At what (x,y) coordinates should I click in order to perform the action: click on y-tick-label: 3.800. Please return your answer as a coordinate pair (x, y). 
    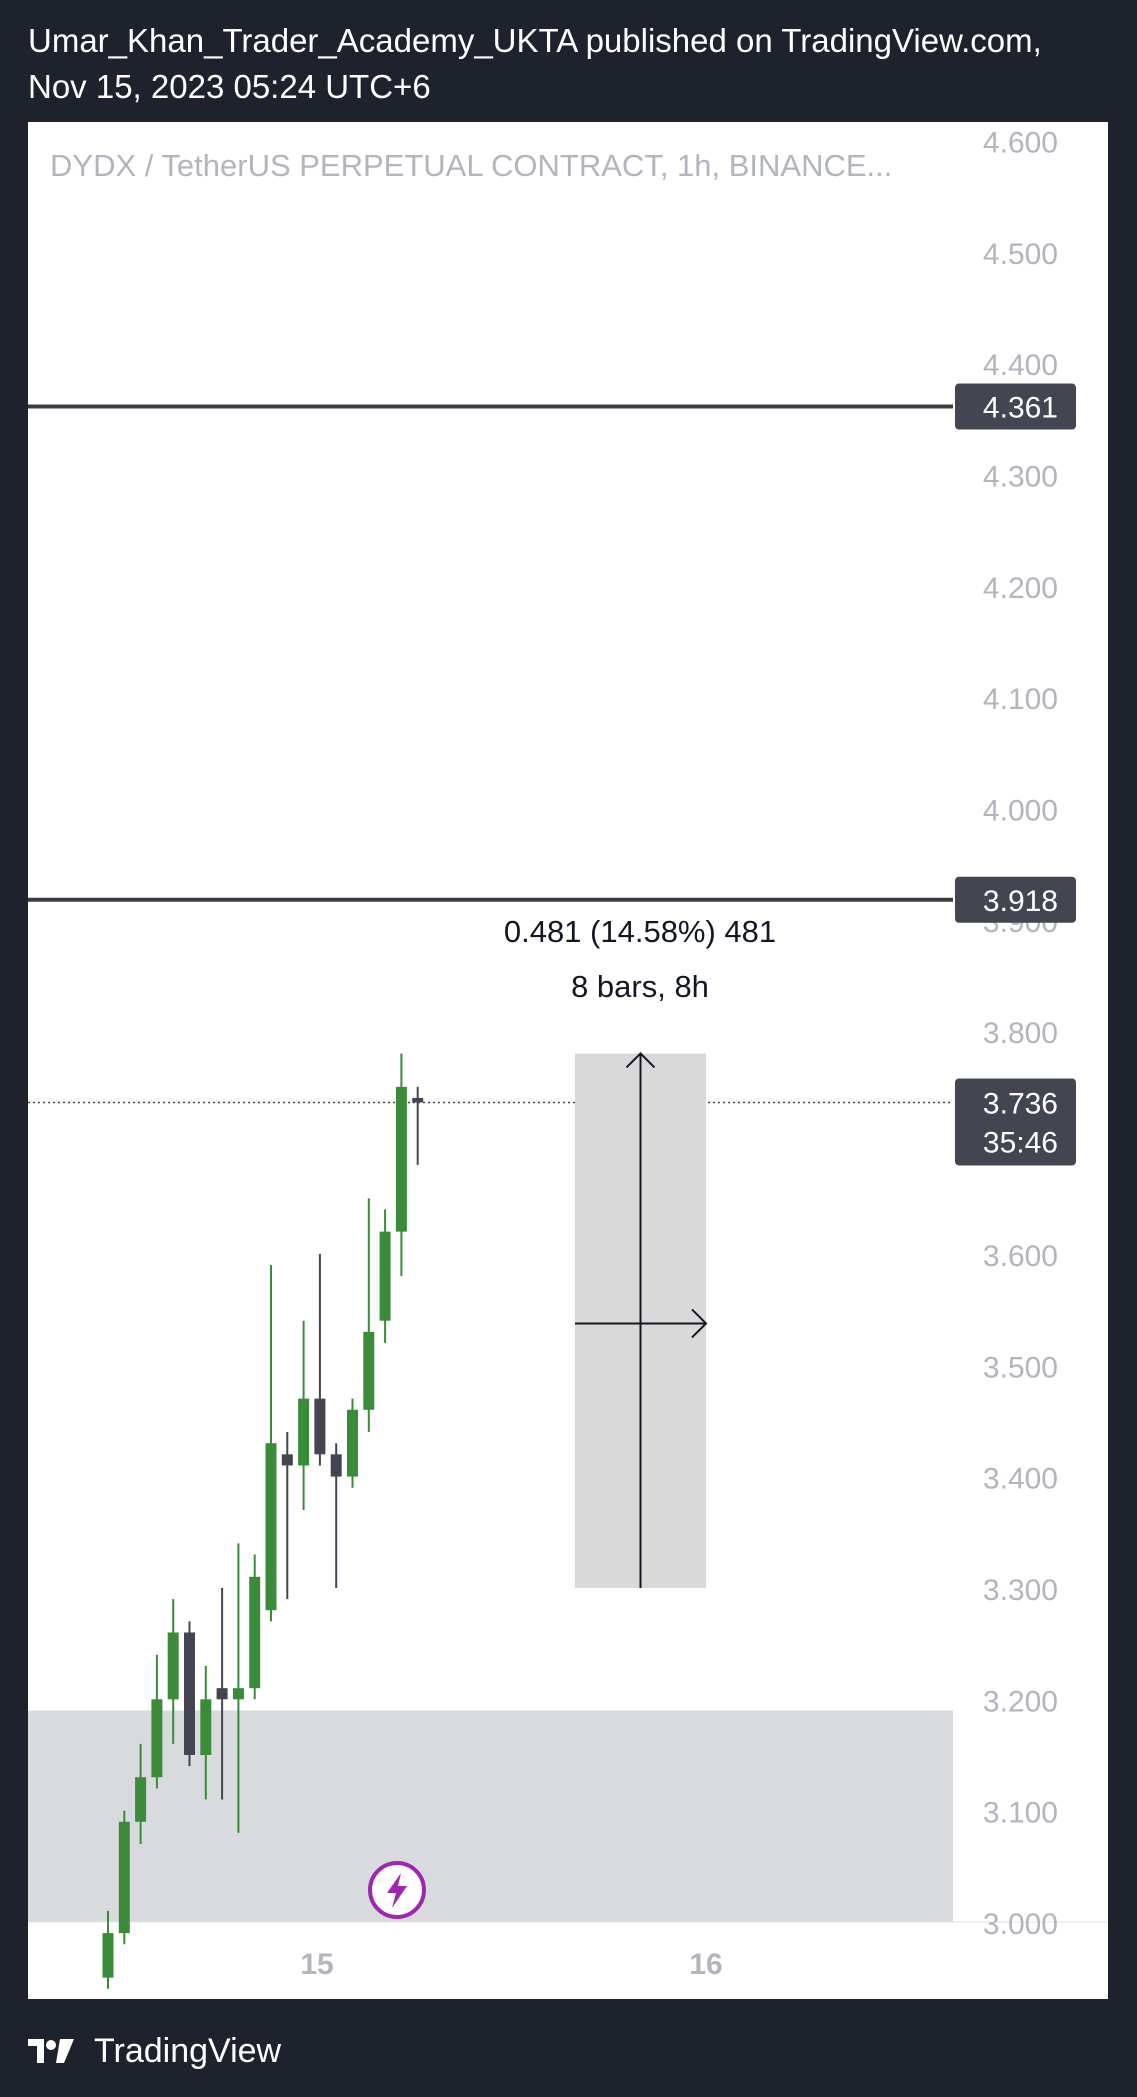
    Looking at the image, I should click on (1020, 1033).